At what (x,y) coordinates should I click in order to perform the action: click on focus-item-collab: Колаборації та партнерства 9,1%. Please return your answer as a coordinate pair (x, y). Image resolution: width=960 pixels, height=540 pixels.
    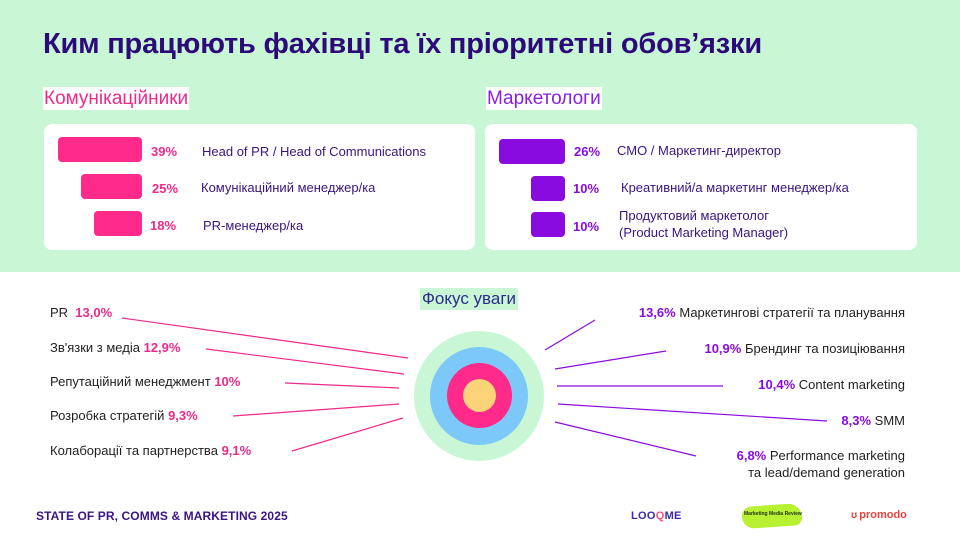
    Looking at the image, I should click on (150, 451).